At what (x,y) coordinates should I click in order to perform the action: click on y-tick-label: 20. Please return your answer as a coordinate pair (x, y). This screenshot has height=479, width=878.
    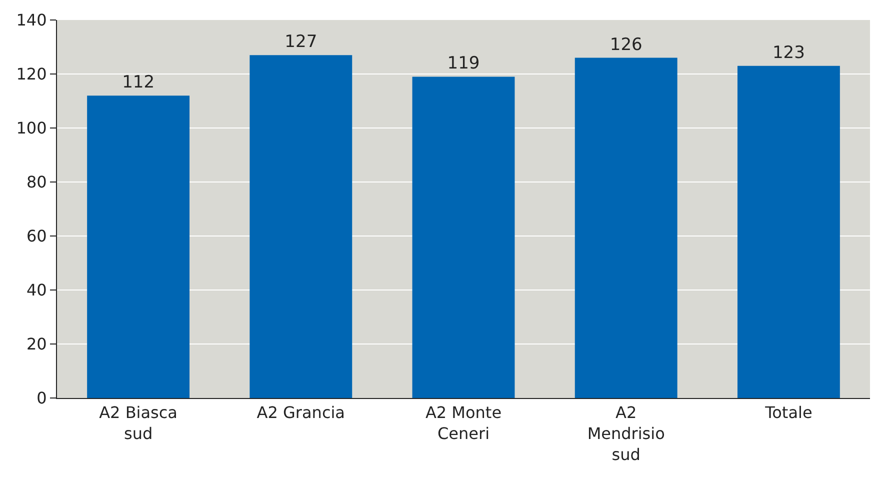
    Looking at the image, I should click on (36, 344).